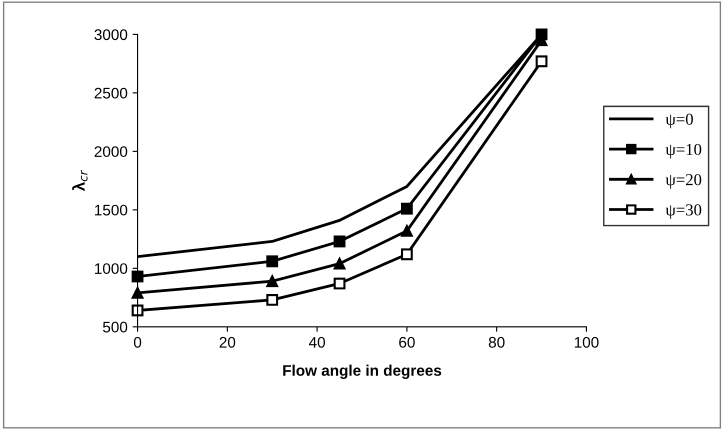 Image resolution: width=724 pixels, height=430 pixels. Describe the element at coordinates (111, 210) in the screenshot. I see `y-tick-label: 1500` at that location.